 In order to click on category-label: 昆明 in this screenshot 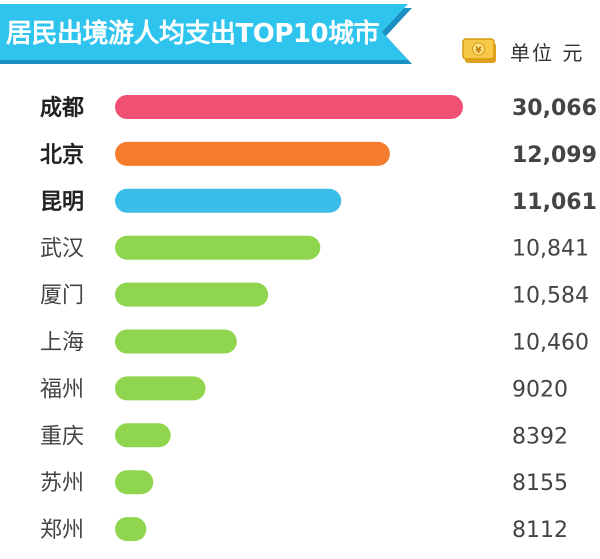, I will do `click(62, 202)`.